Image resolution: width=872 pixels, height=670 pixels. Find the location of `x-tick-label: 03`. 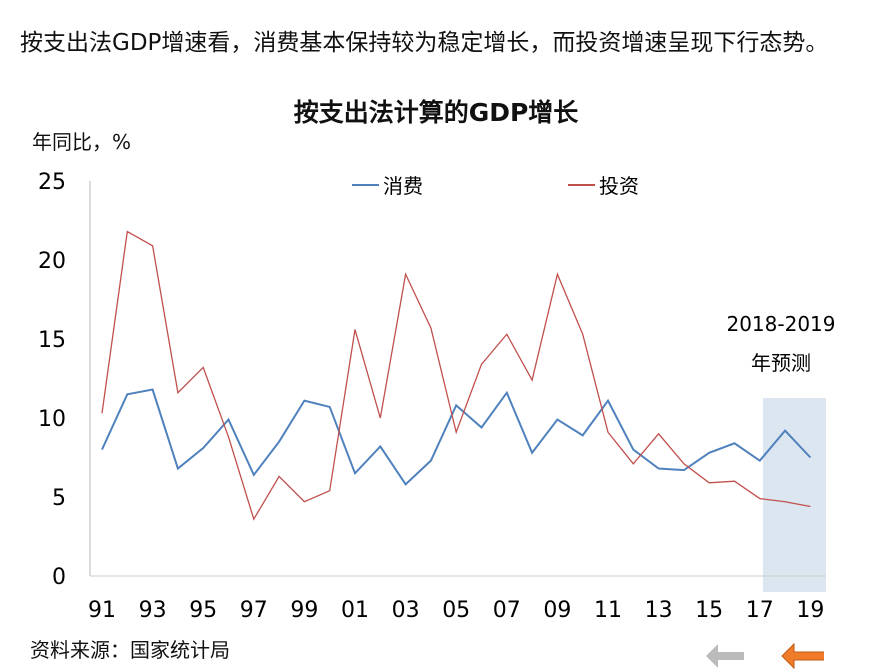

x-tick-label: 03 is located at coordinates (406, 610).